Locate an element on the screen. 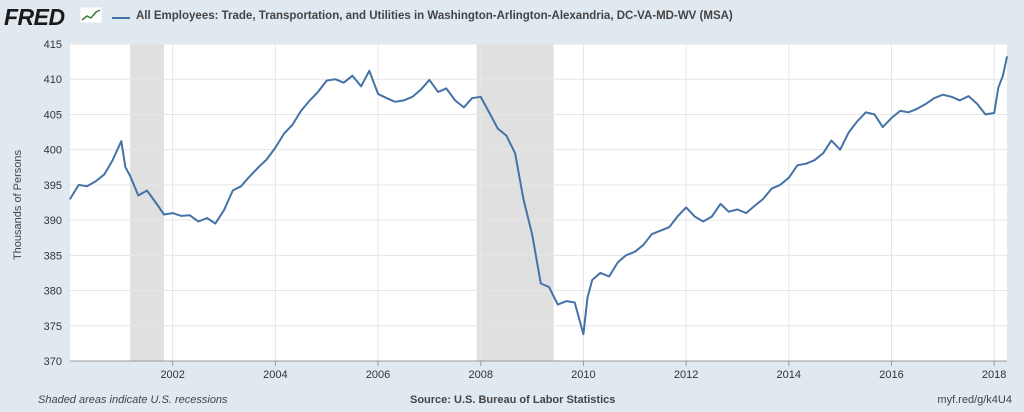 This screenshot has width=1024, height=412. y-tick-label-375: 375 is located at coordinates (53, 327).